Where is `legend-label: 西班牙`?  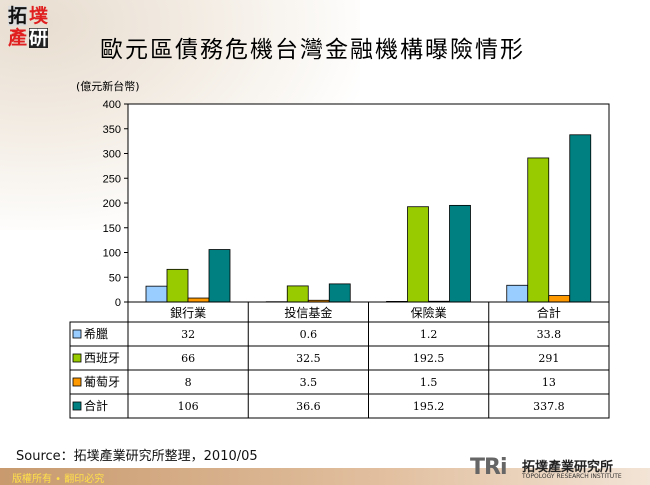 legend-label: 西班牙 is located at coordinates (102, 358).